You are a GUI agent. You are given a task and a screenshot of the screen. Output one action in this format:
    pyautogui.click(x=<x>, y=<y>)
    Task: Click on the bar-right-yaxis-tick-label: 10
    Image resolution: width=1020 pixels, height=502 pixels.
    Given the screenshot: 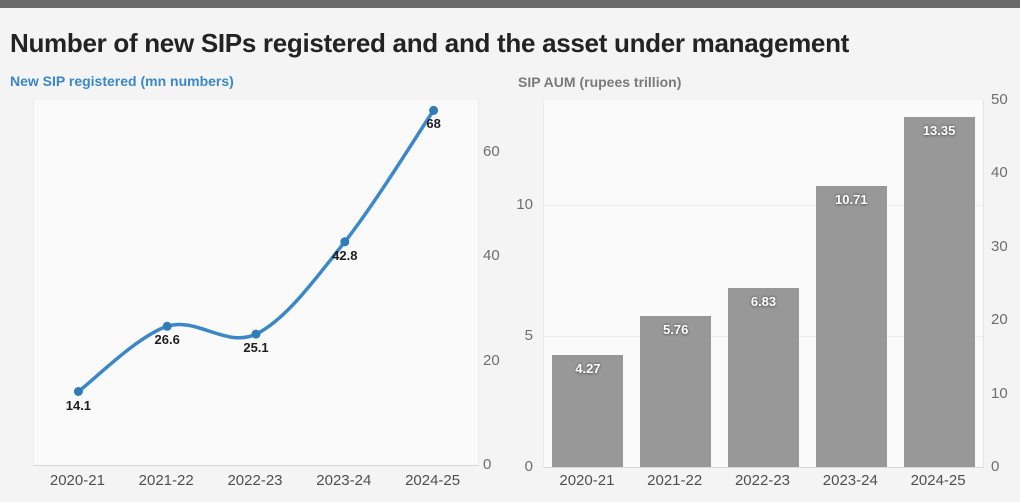 What is the action you would take?
    pyautogui.click(x=999, y=393)
    